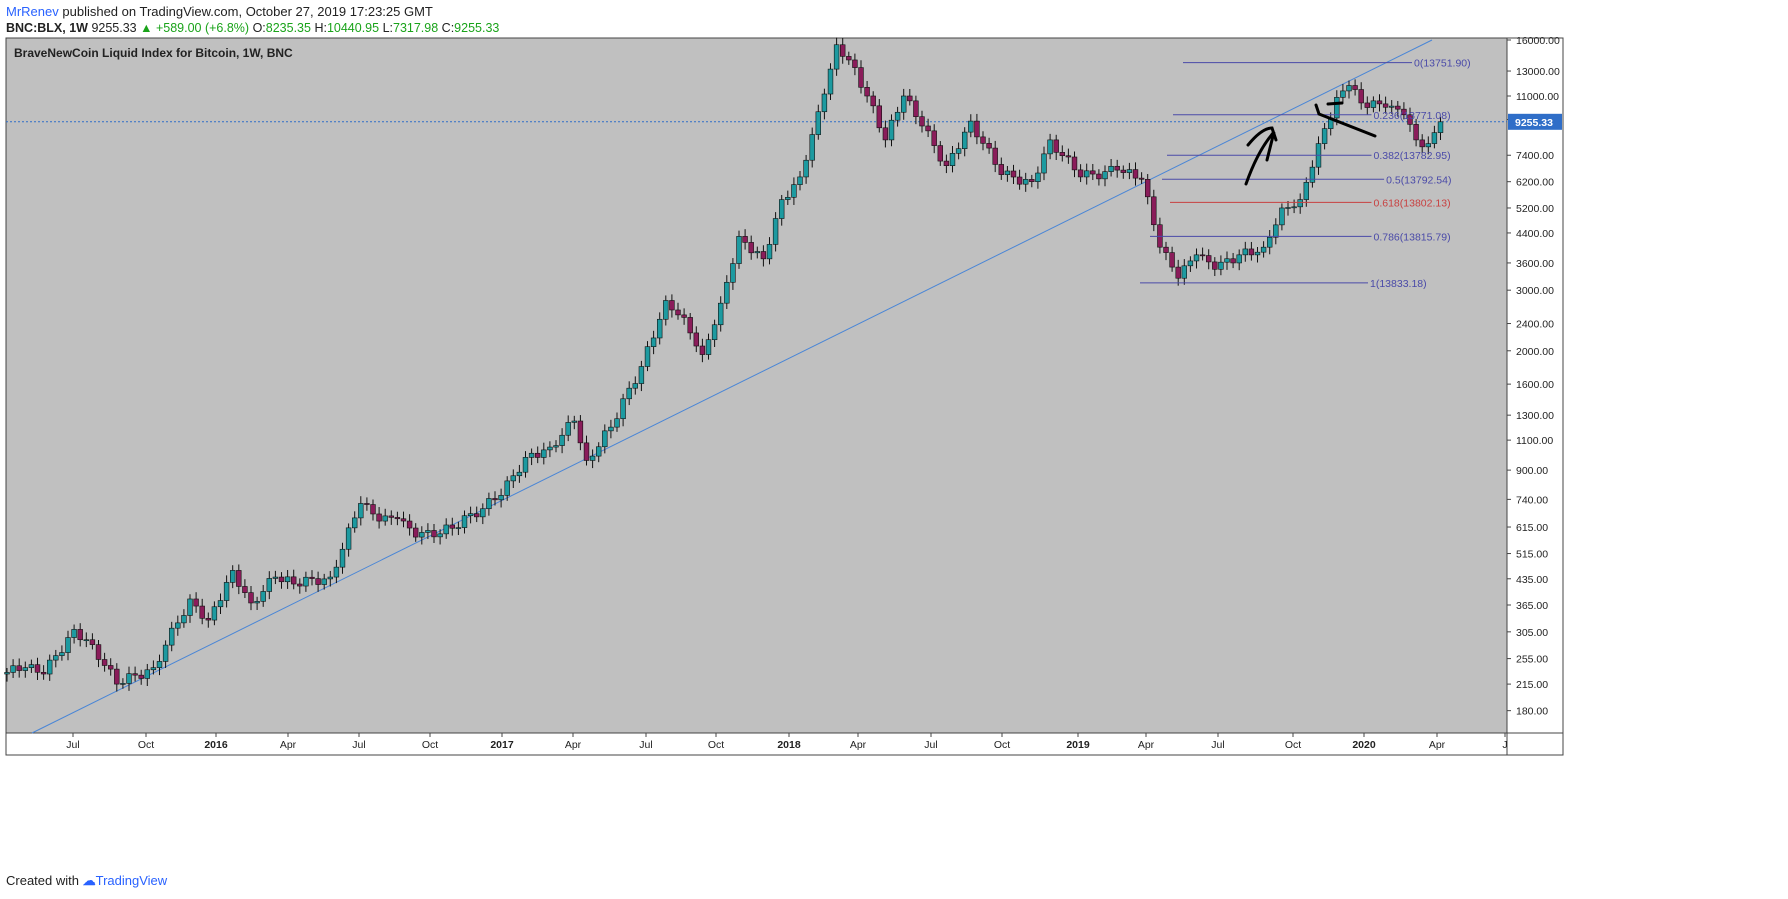 The height and width of the screenshot is (899, 1788). I want to click on y-tick-label: 515.00, so click(1532, 555).